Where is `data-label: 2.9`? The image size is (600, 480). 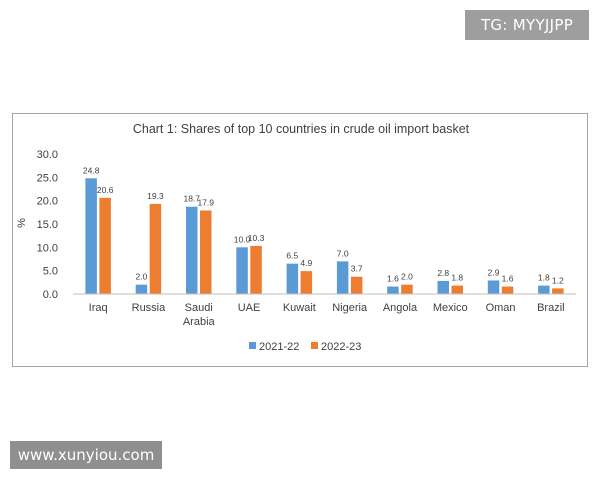
data-label: 2.9 is located at coordinates (494, 272).